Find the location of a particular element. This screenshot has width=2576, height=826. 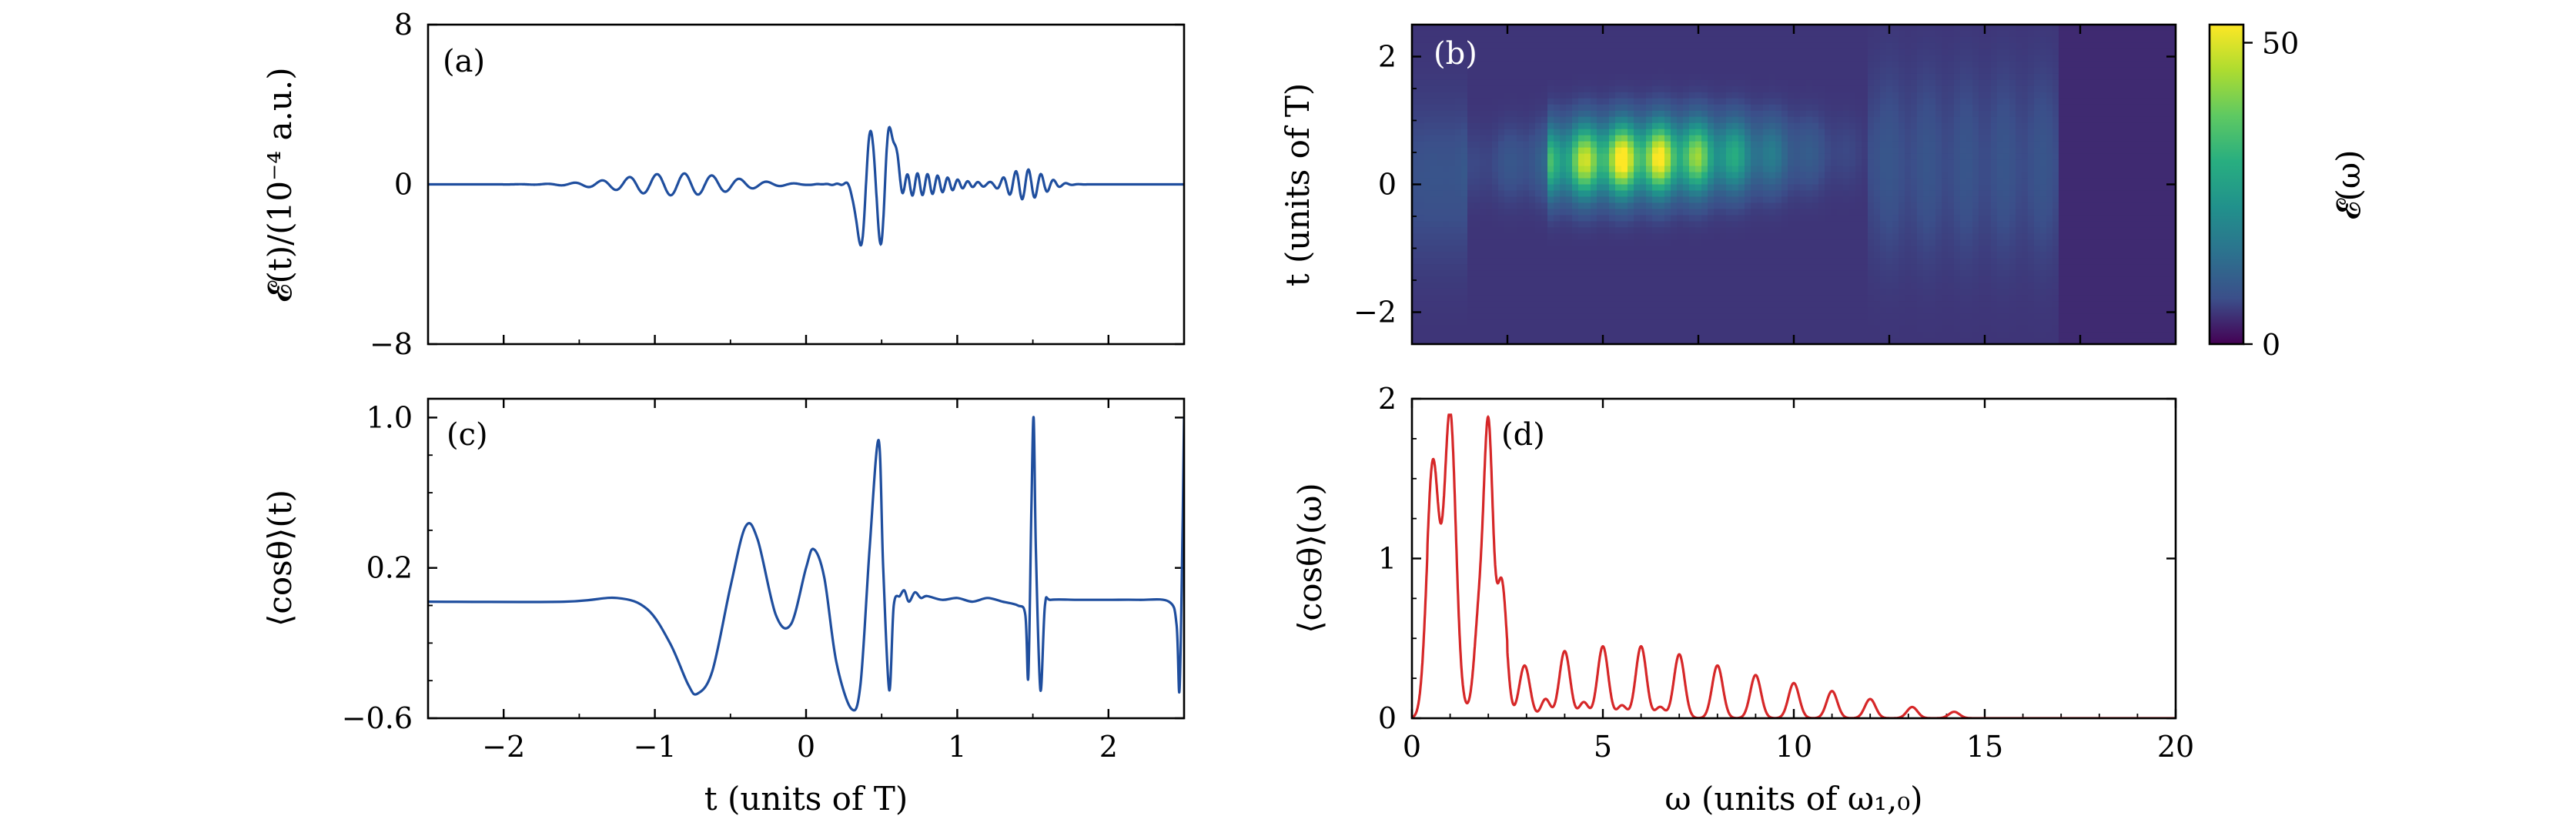

panel-a-efield-line is located at coordinates (806, 186).